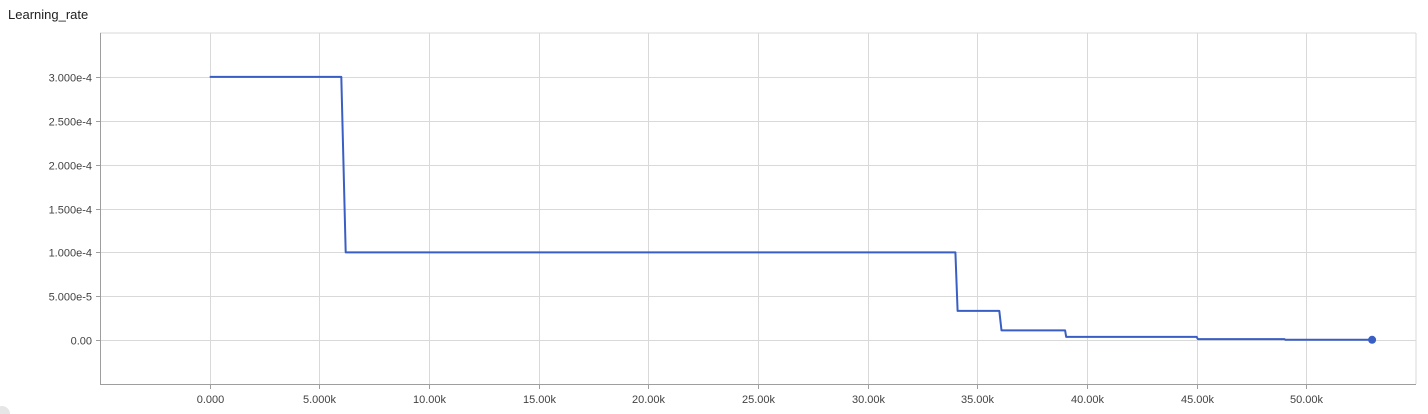 Image resolution: width=1428 pixels, height=414 pixels. What do you see at coordinates (978, 400) in the screenshot?
I see `x-tick-label: 35.00k` at bounding box center [978, 400].